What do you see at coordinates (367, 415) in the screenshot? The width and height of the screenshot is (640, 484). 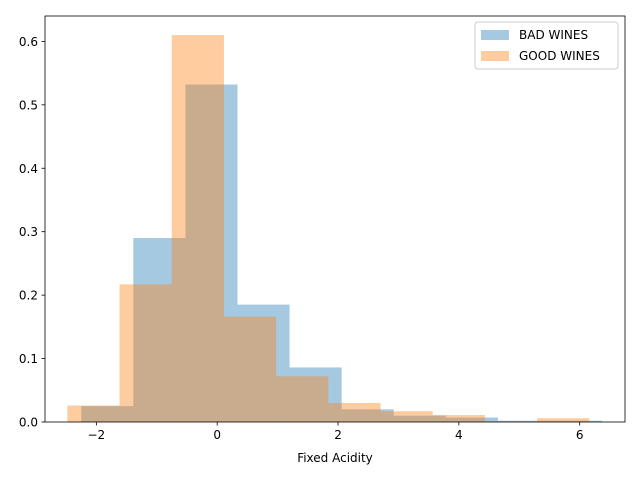 I see `bar-series0-bin5` at bounding box center [367, 415].